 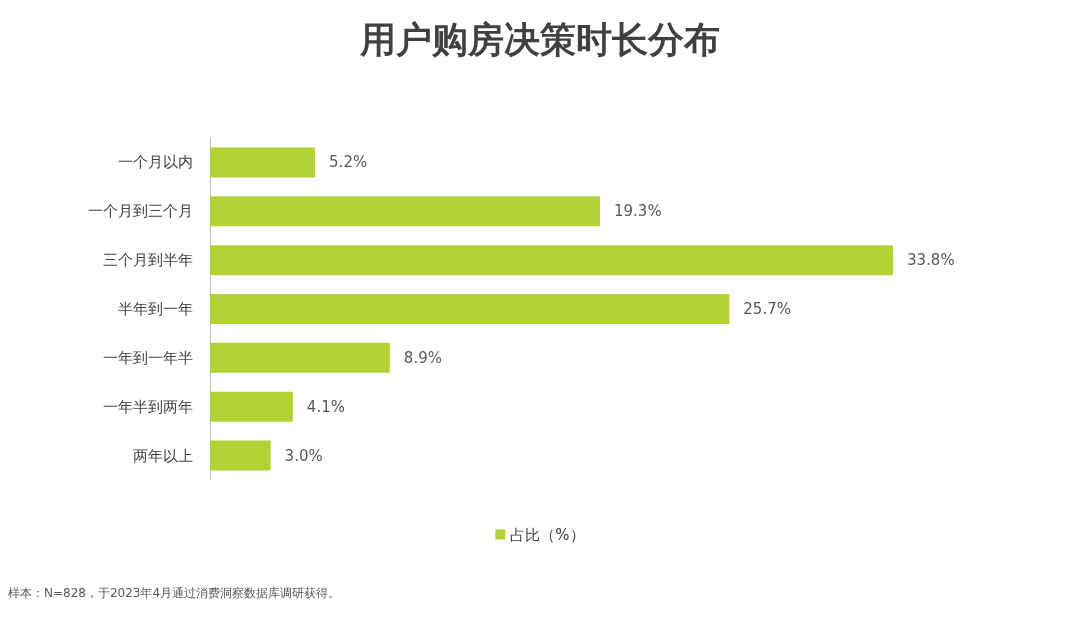 I want to click on y-tick-label: 一年半到两年, so click(x=148, y=406).